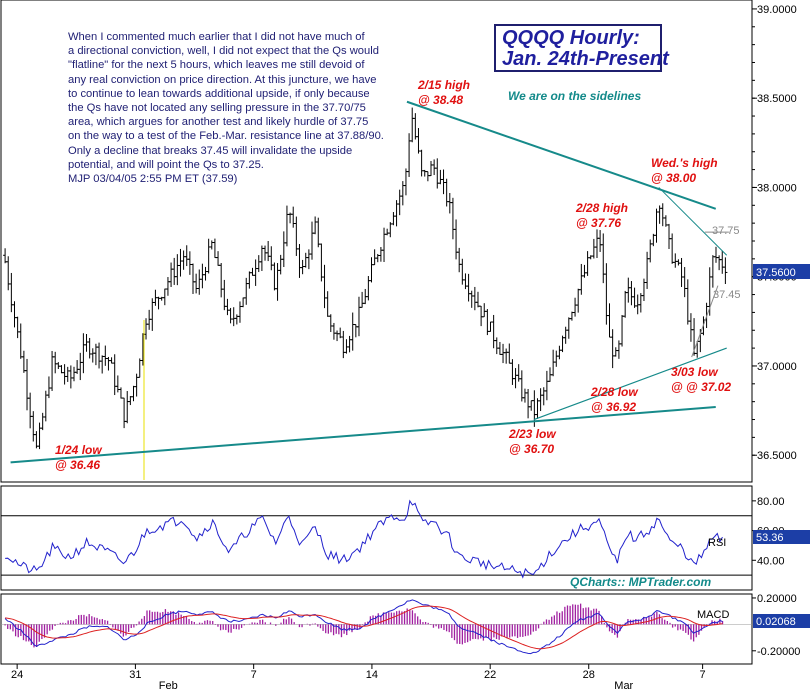  What do you see at coordinates (598, 223) in the screenshot?
I see `price-annotation-value: @ 37.76` at bounding box center [598, 223].